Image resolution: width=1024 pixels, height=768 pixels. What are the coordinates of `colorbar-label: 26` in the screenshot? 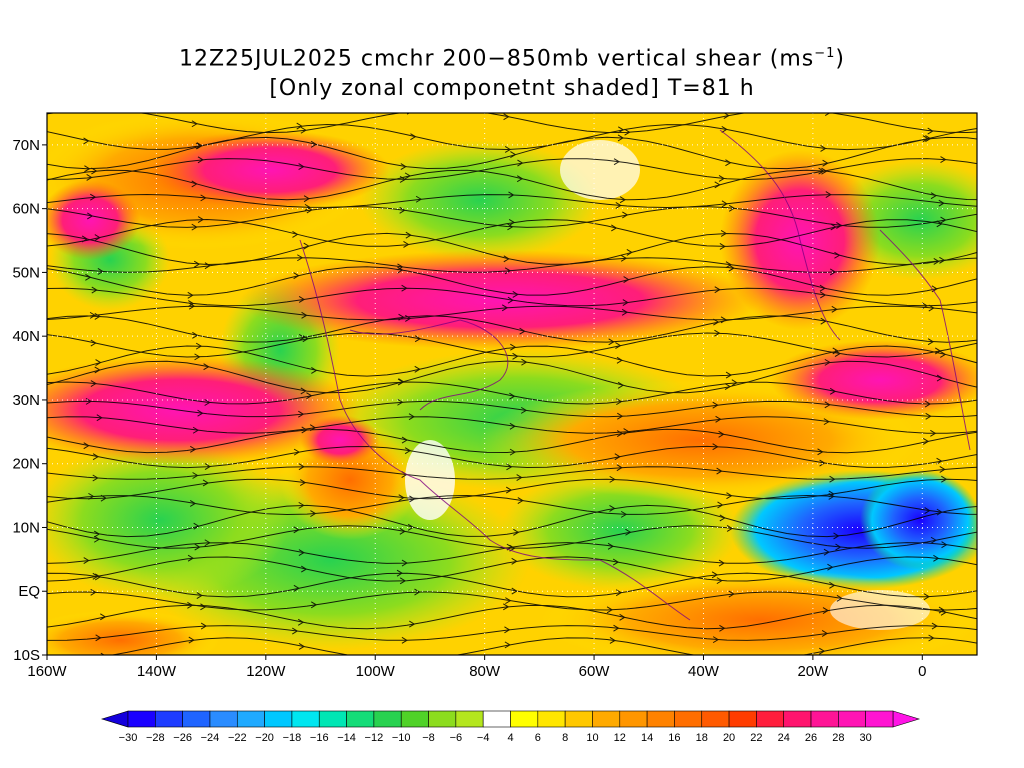 It's located at (811, 738).